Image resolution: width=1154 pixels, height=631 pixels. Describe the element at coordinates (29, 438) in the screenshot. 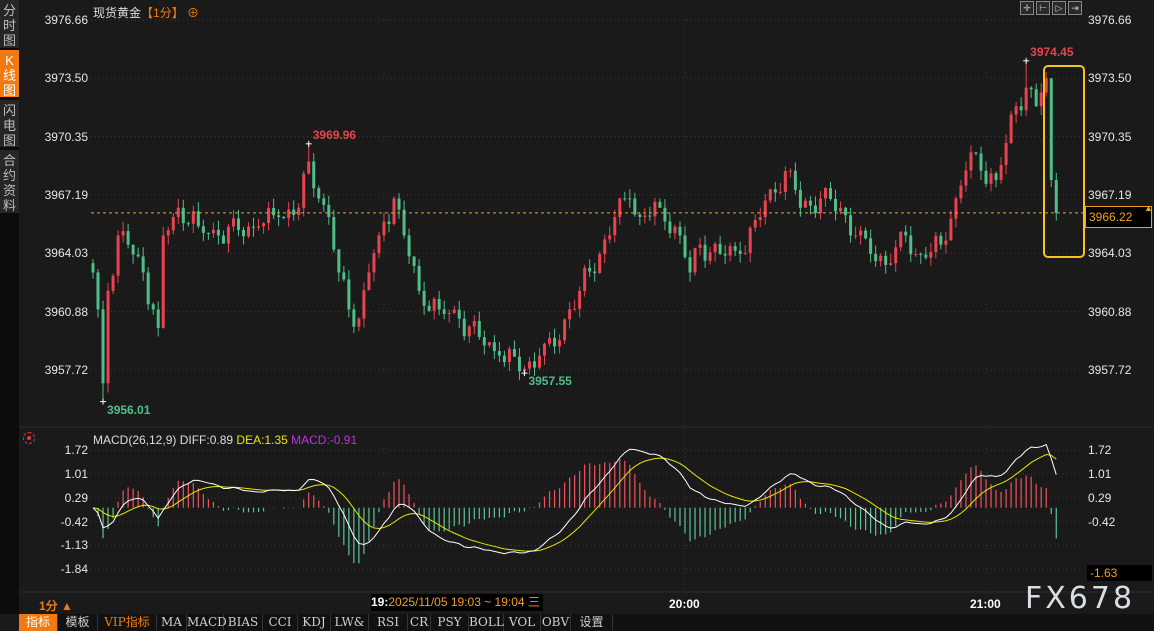

I see `indicator-settings-icon` at that location.